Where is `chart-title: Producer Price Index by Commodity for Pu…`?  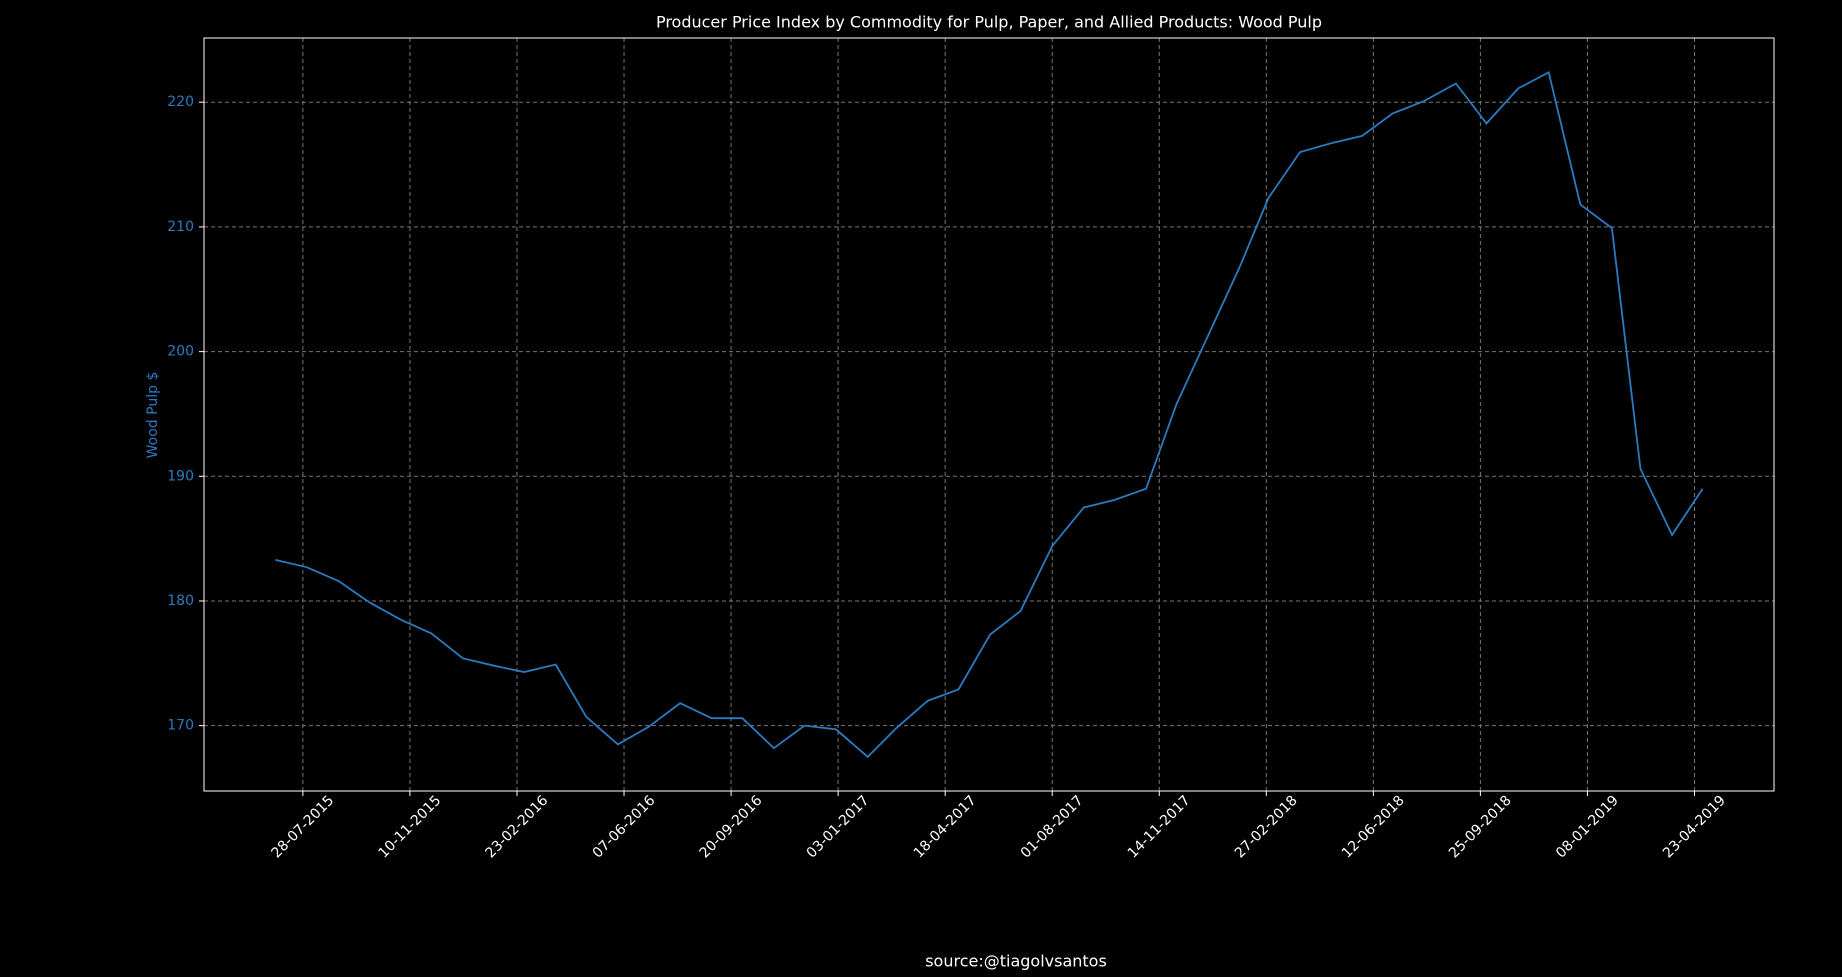 chart-title: Producer Price Index by Commodity for Pu… is located at coordinates (989, 22).